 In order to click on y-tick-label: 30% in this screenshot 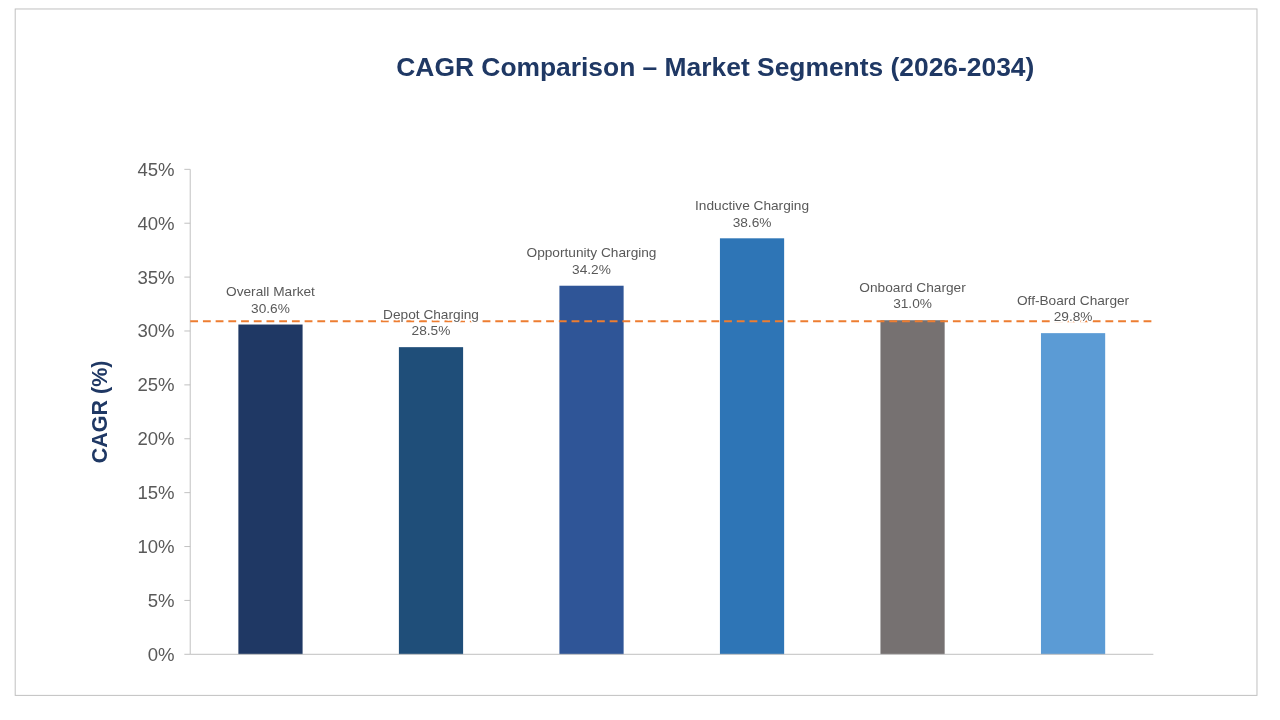, I will do `click(156, 331)`.